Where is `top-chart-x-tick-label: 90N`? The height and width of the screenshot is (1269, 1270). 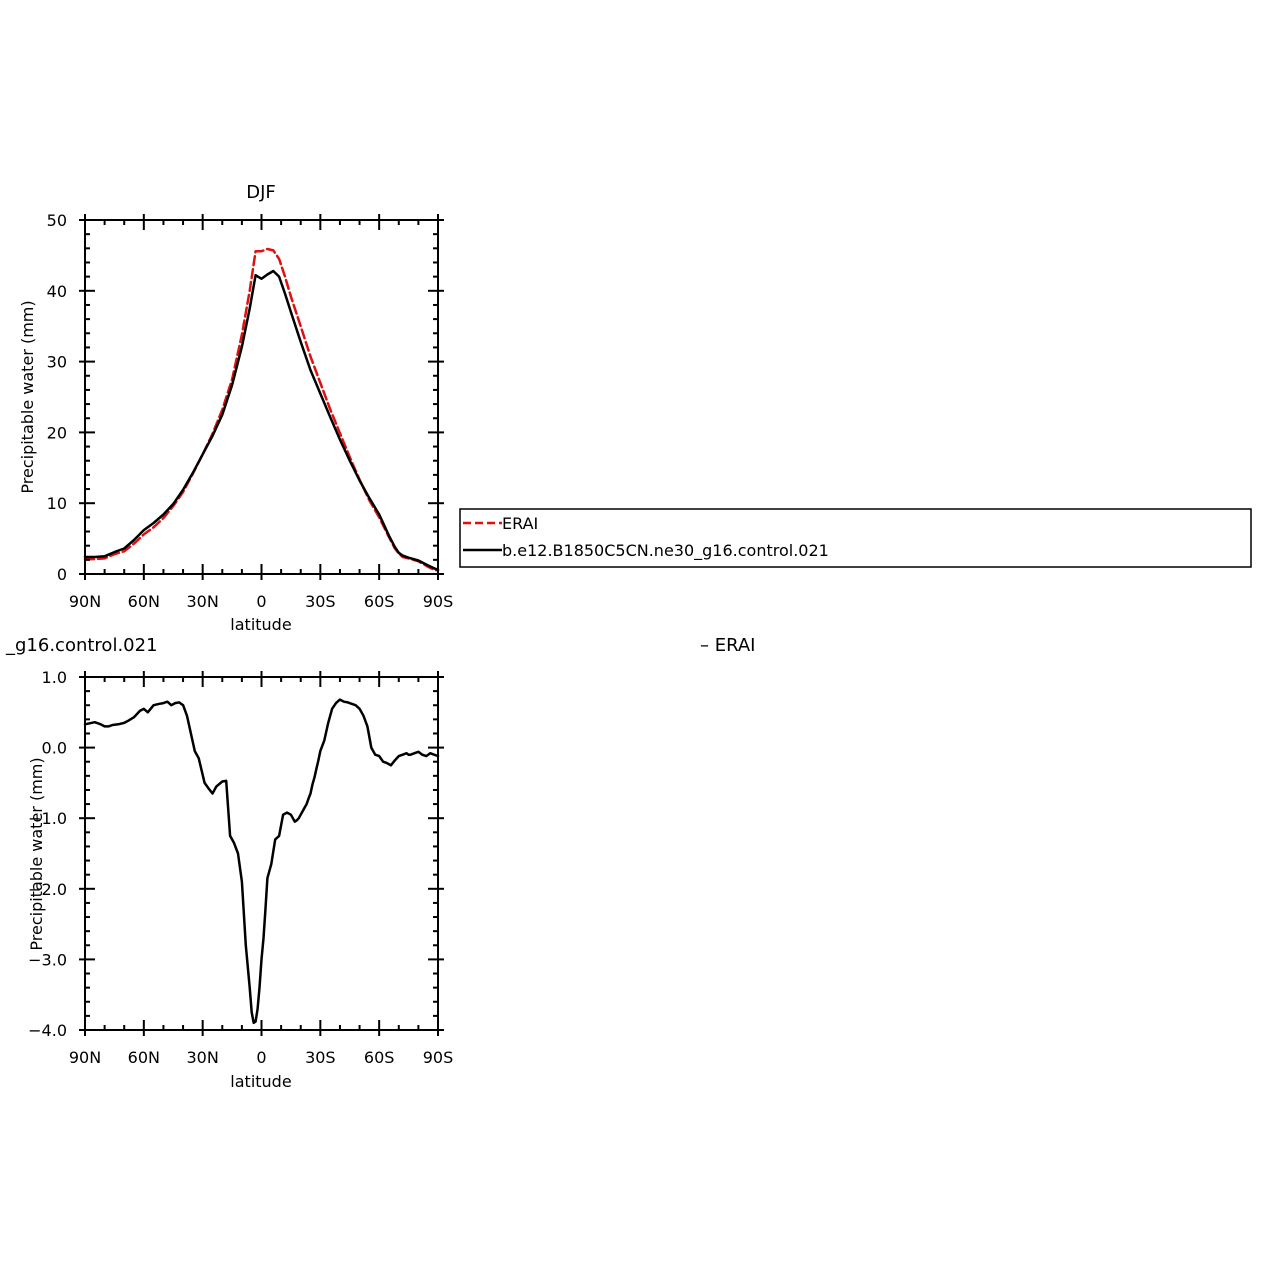 top-chart-x-tick-label: 90N is located at coordinates (85, 601).